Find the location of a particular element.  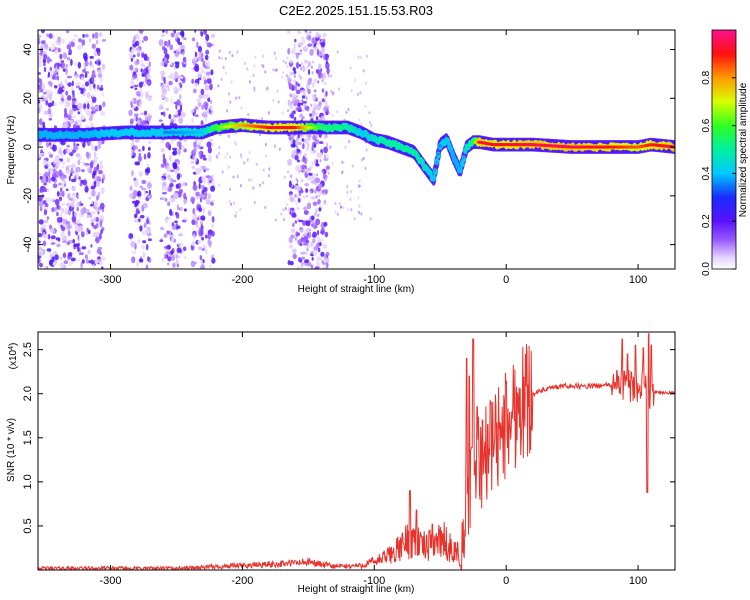

snr-y-tick-label: 0.5 is located at coordinates (28, 525).